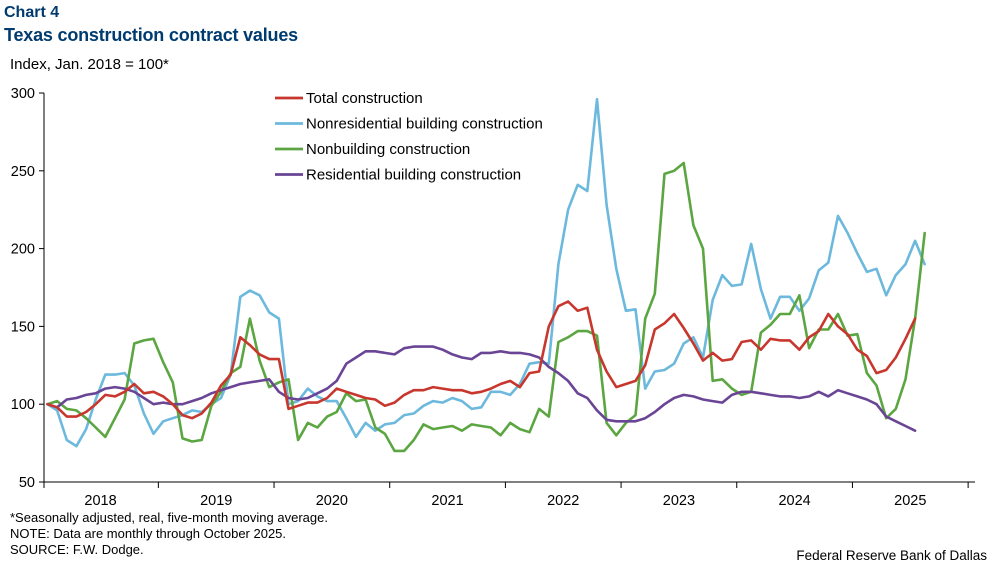 The image size is (997, 565). I want to click on chart-title: Texas construction contract values, so click(151, 35).